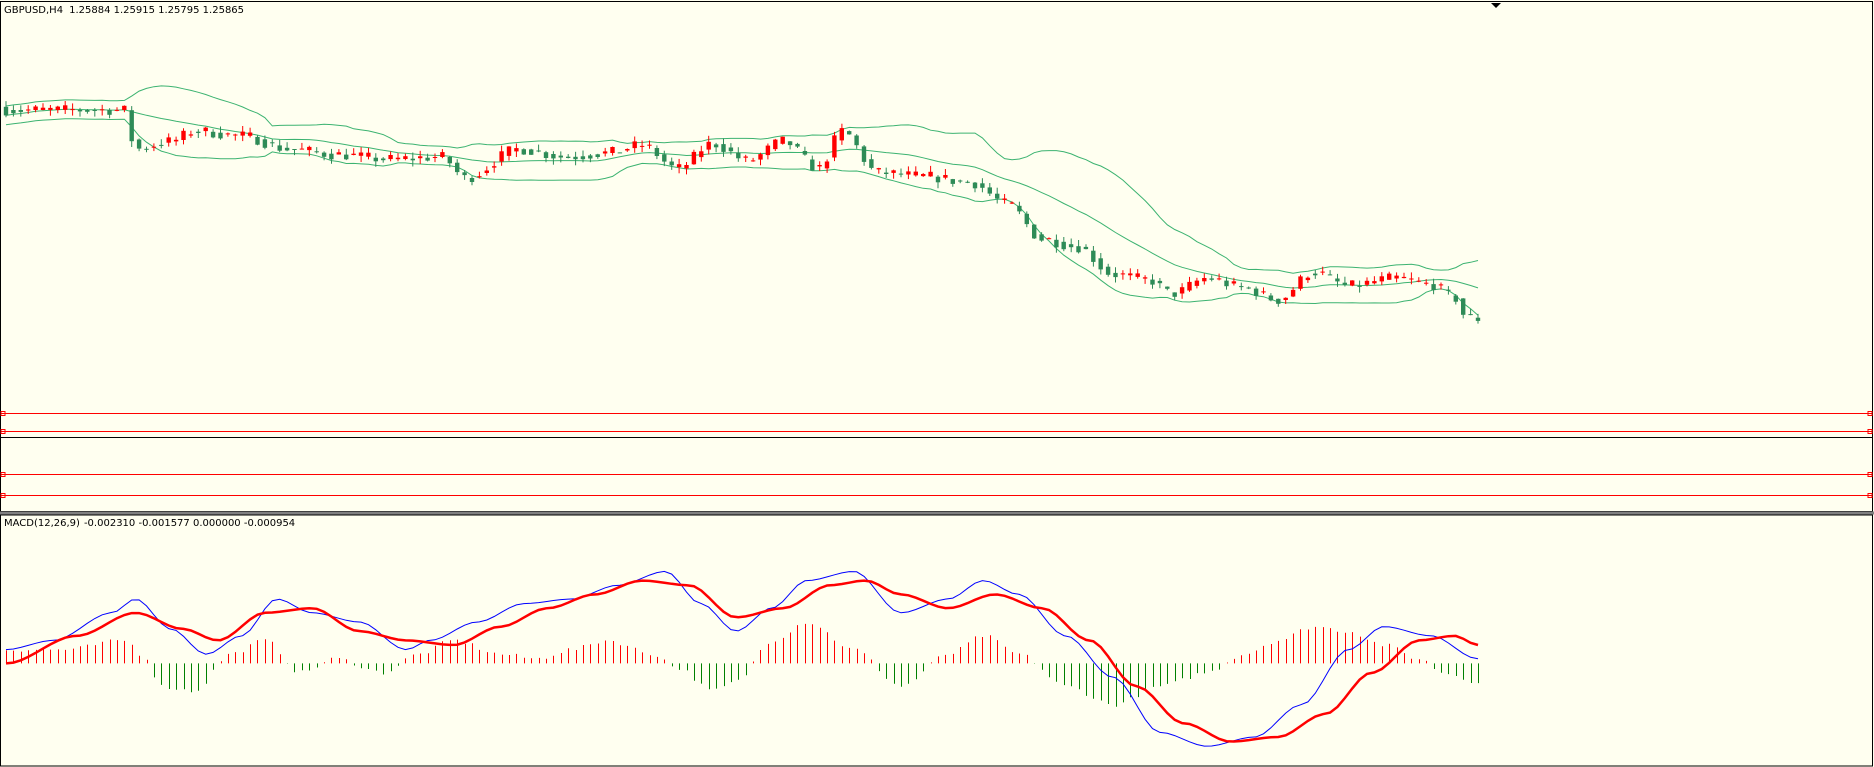 Image resolution: width=1874 pixels, height=767 pixels. What do you see at coordinates (1496, 5) in the screenshot?
I see `chart-shift-marker-icon` at bounding box center [1496, 5].